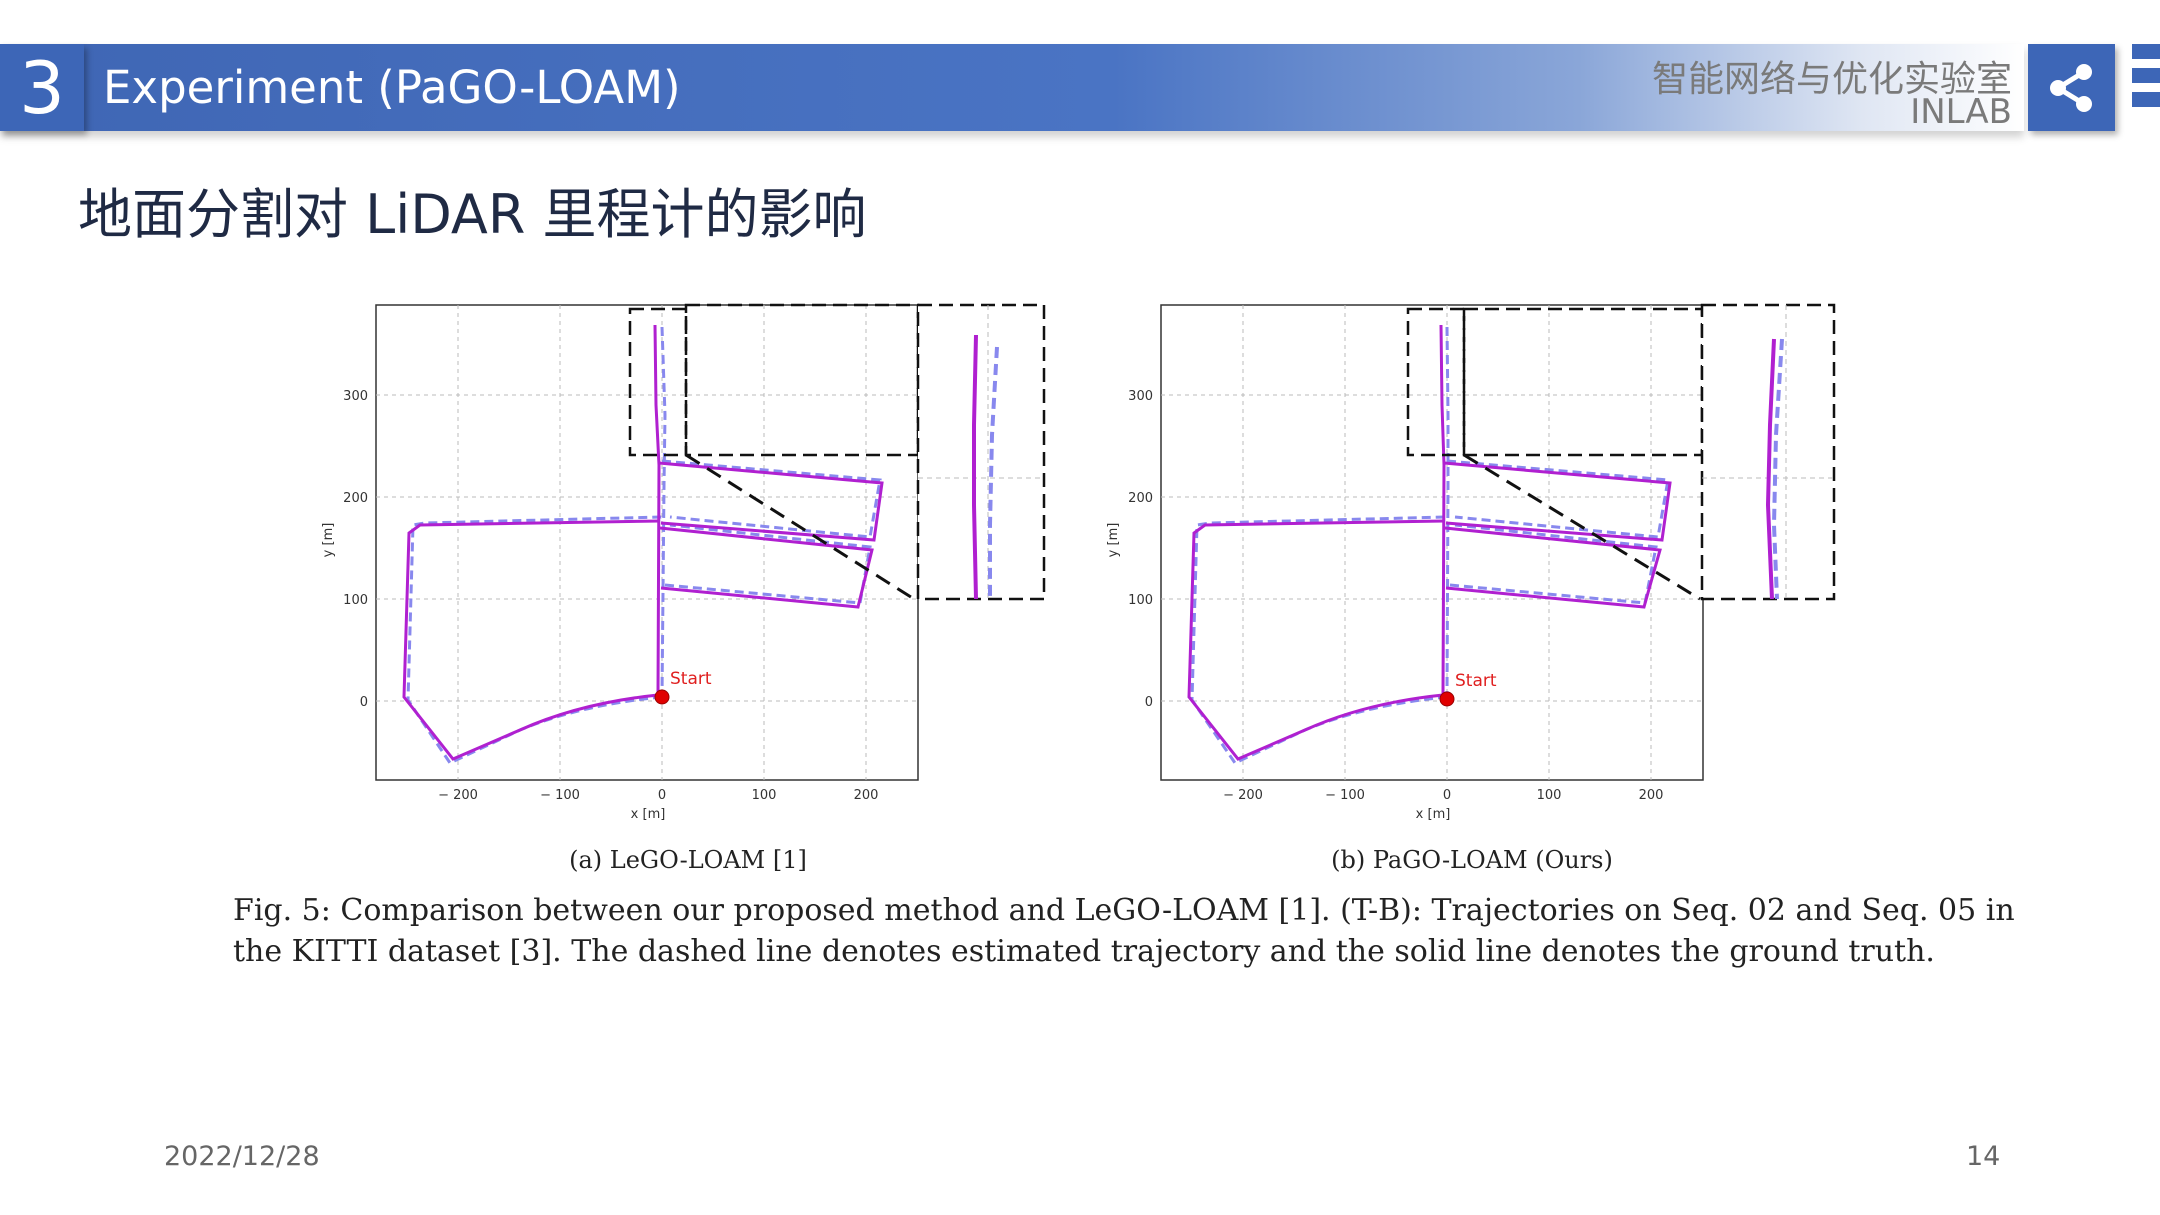 The height and width of the screenshot is (1215, 2160). I want to click on header-bar, so click(1012, 87).